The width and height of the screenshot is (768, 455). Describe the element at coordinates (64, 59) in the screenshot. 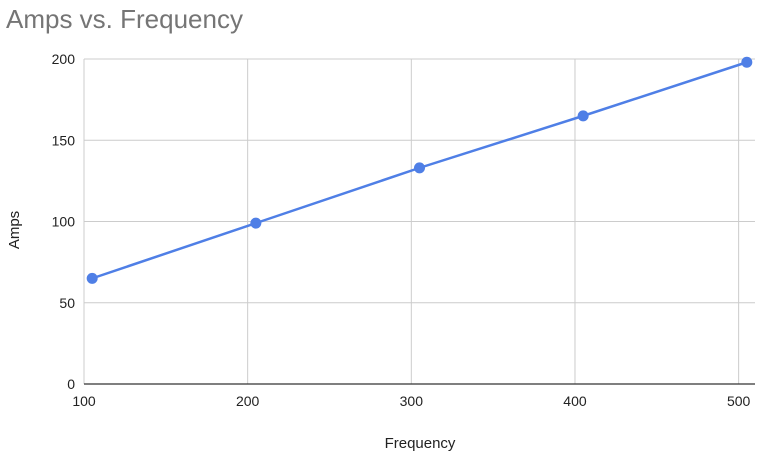

I see `y-tick-label: 200` at that location.